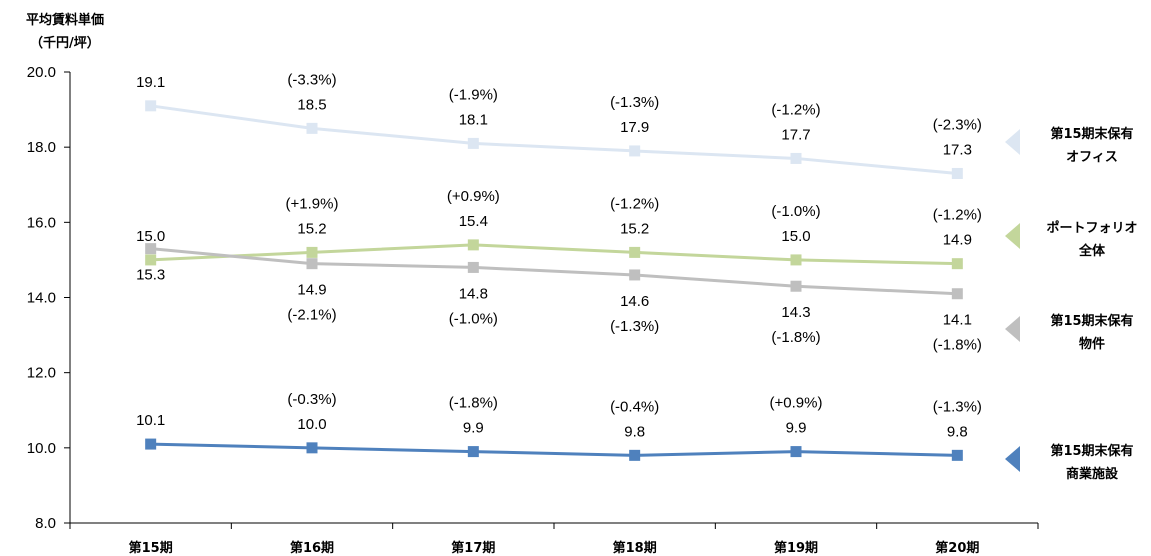  Describe the element at coordinates (957, 320) in the screenshot. I see `value-label-property: 14.1` at that location.